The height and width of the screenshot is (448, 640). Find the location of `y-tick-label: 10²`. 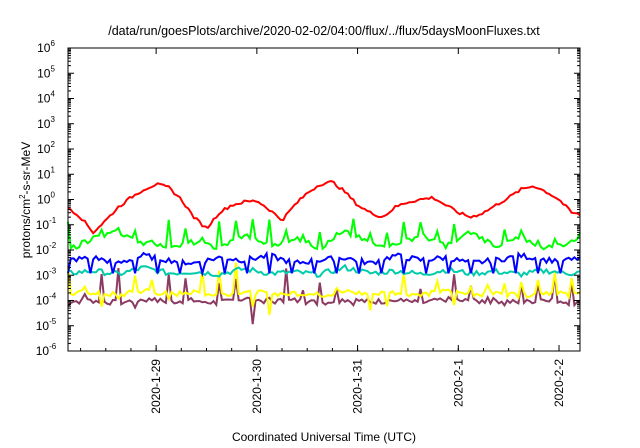

y-tick-label: 10² is located at coordinates (46, 148).